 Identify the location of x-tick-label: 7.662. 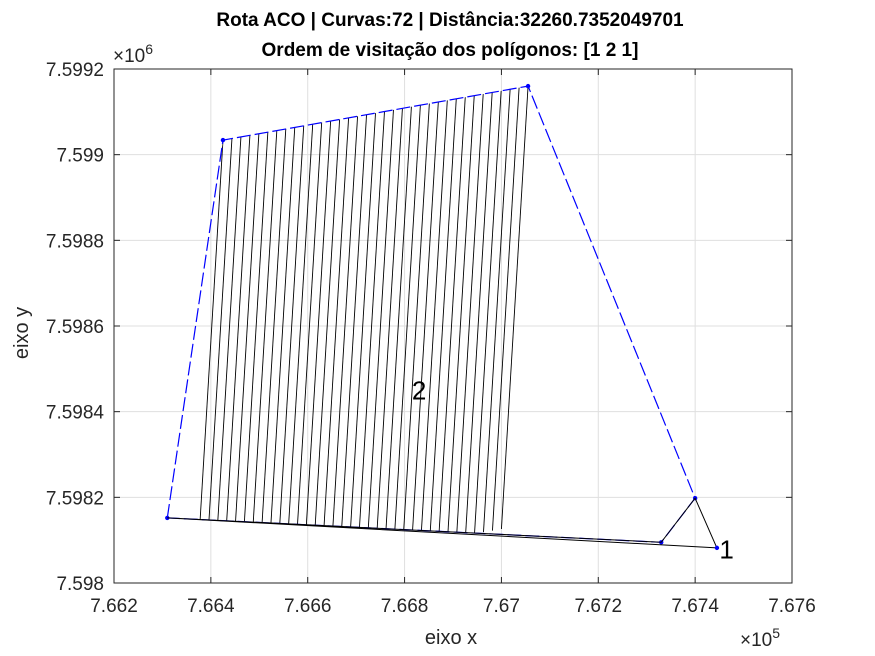
(114, 606).